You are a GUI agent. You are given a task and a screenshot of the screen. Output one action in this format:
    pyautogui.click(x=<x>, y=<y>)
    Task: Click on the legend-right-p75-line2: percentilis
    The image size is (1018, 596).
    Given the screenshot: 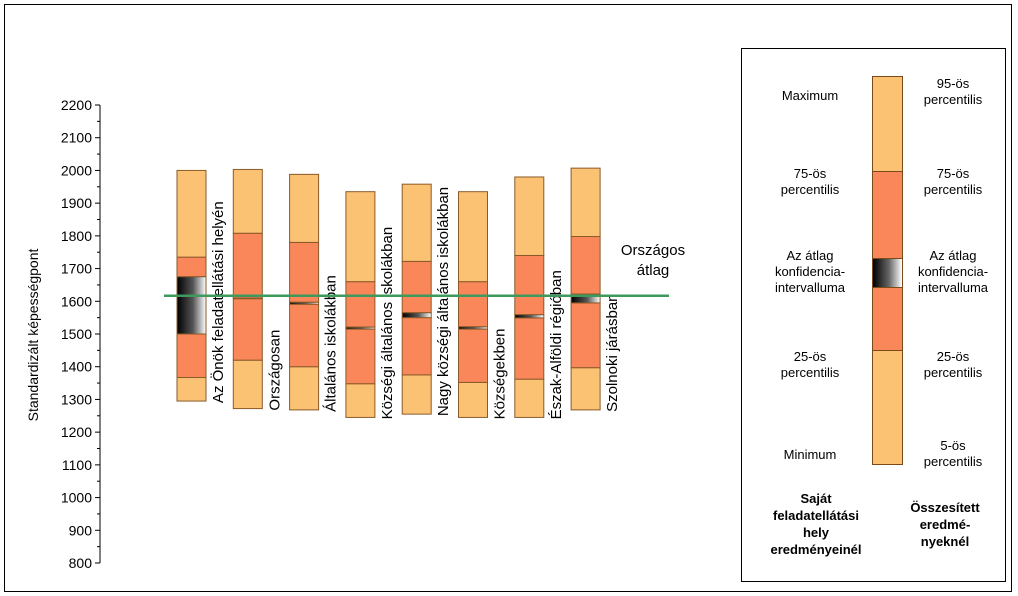 What is the action you would take?
    pyautogui.click(x=953, y=189)
    